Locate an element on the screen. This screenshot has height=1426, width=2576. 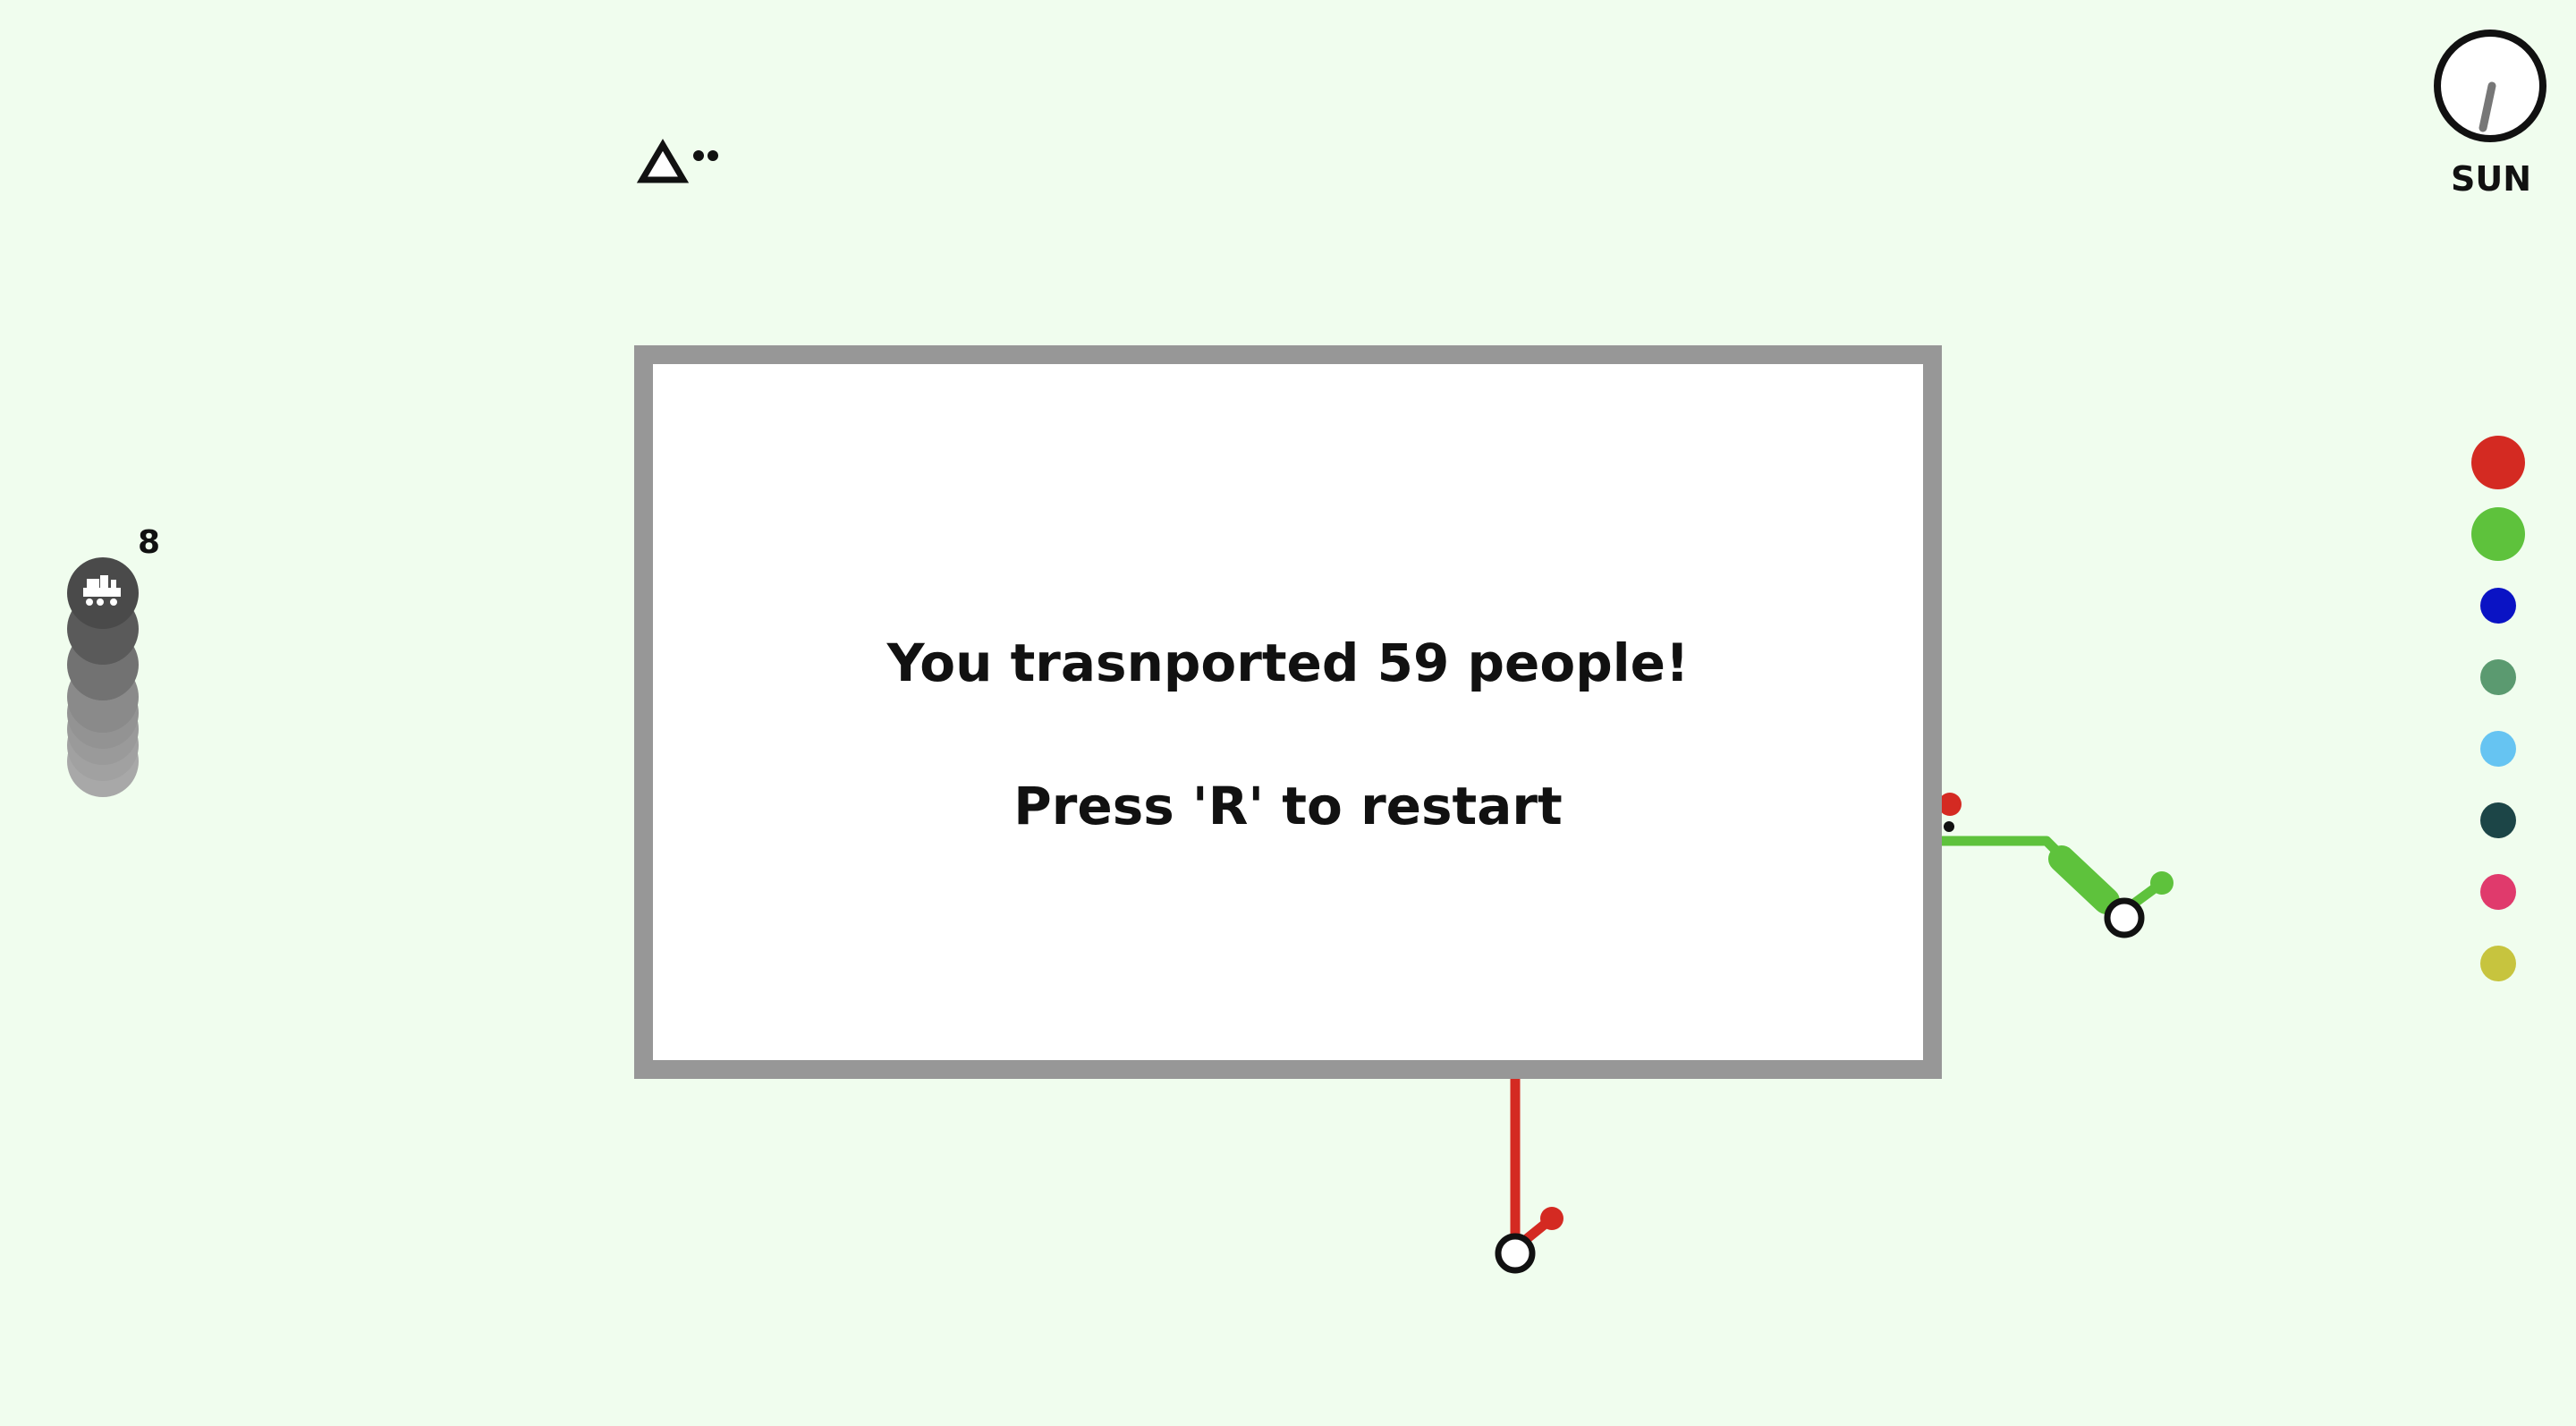
clock-hand is located at coordinates (2487, 107).